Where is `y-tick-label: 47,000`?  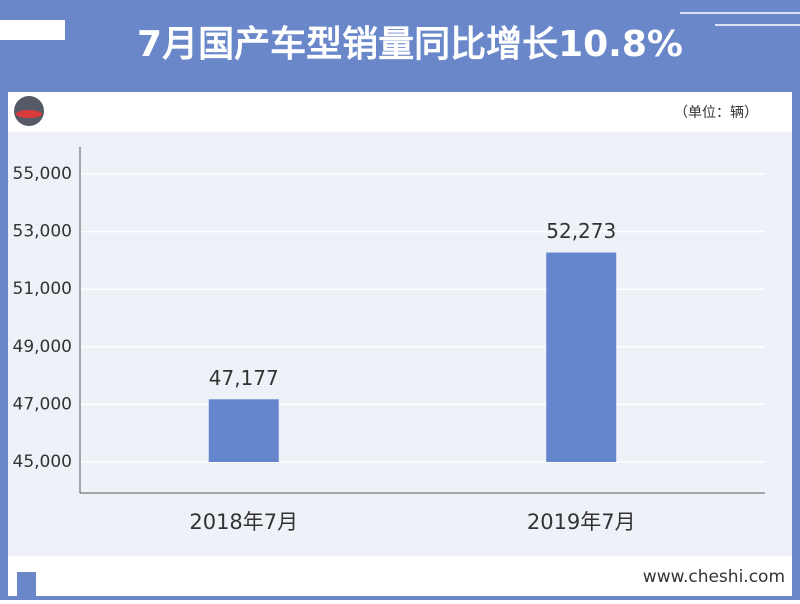 y-tick-label: 47,000 is located at coordinates (42, 404).